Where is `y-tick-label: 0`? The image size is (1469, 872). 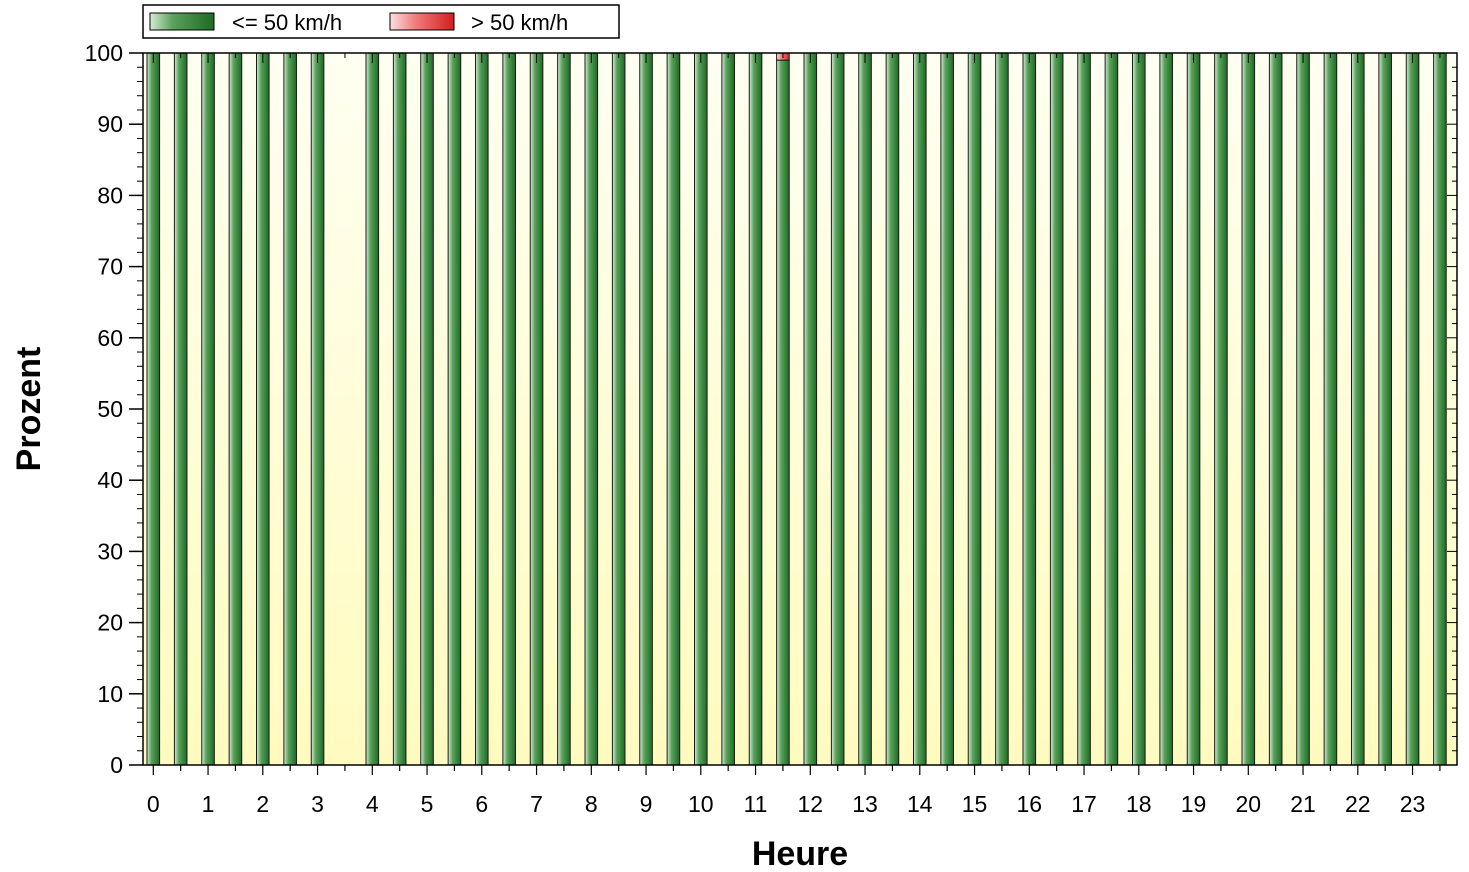 y-tick-label: 0 is located at coordinates (116, 765).